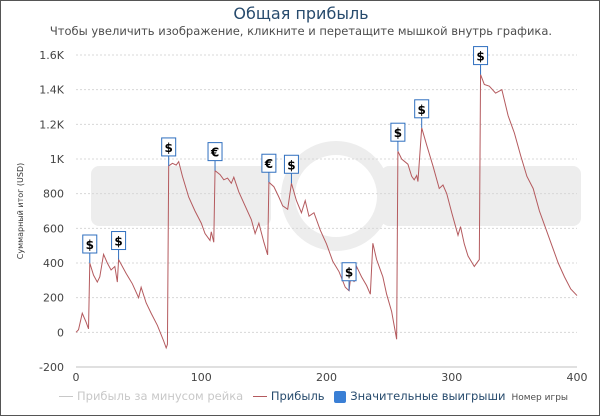 The width and height of the screenshot is (600, 416). I want to click on watermark-scope-icon, so click(336, 196).